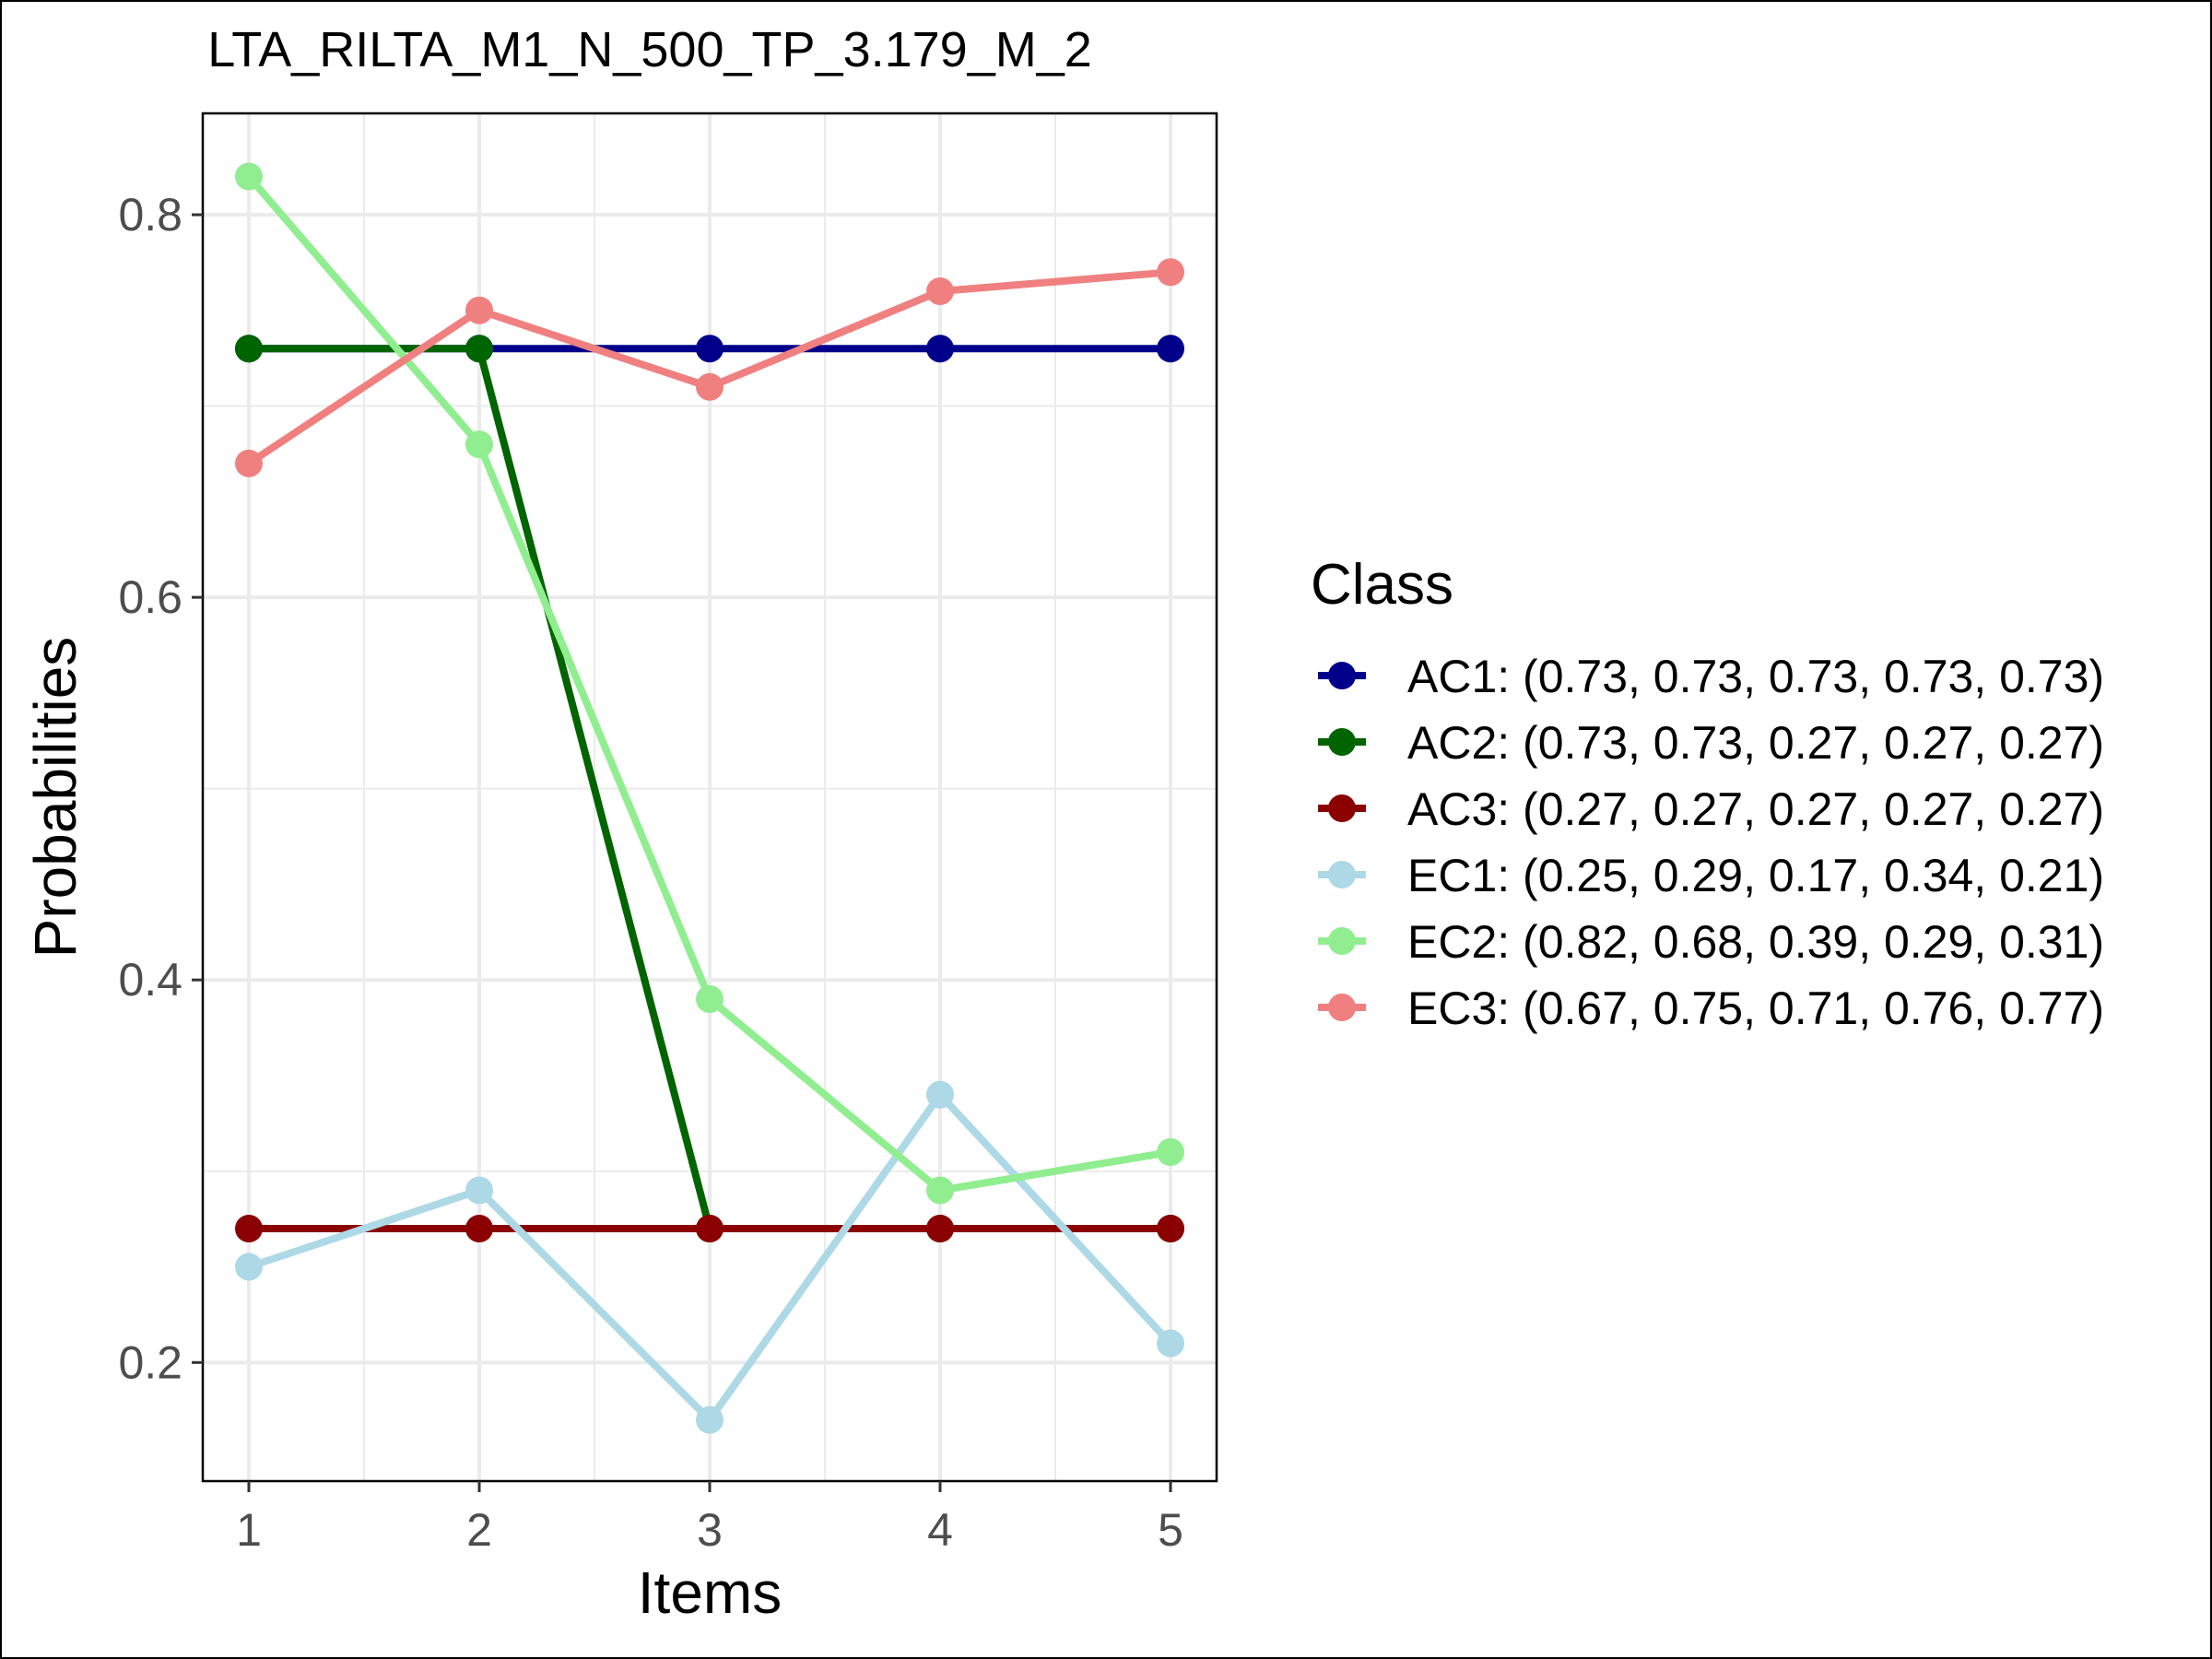  Describe the element at coordinates (1382, 585) in the screenshot. I see `legend-title: Class` at that location.